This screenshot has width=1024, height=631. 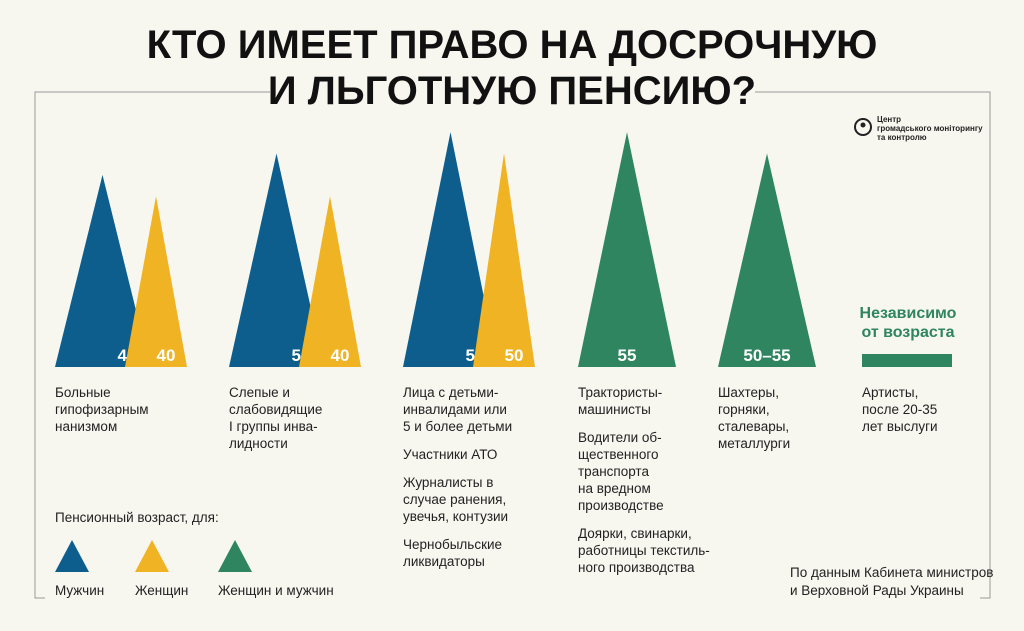 I want to click on heading: от возраста, so click(x=907, y=332).